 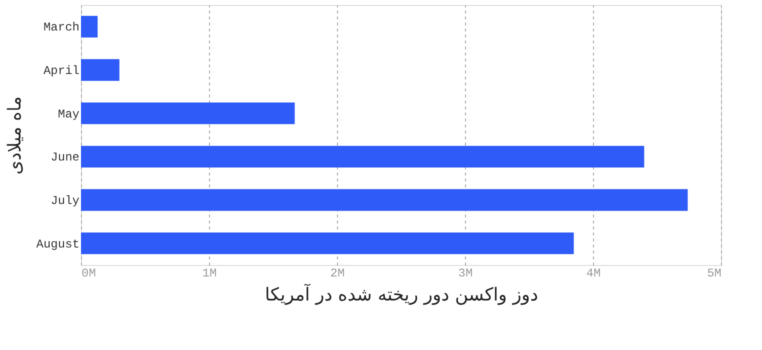 I want to click on y-tick-label: July, so click(x=65, y=201).